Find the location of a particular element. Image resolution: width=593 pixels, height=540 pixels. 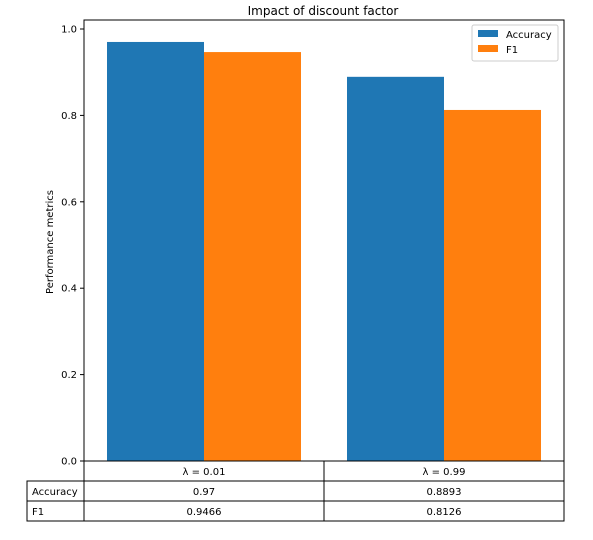

table-cell: 0.8893 is located at coordinates (444, 492).